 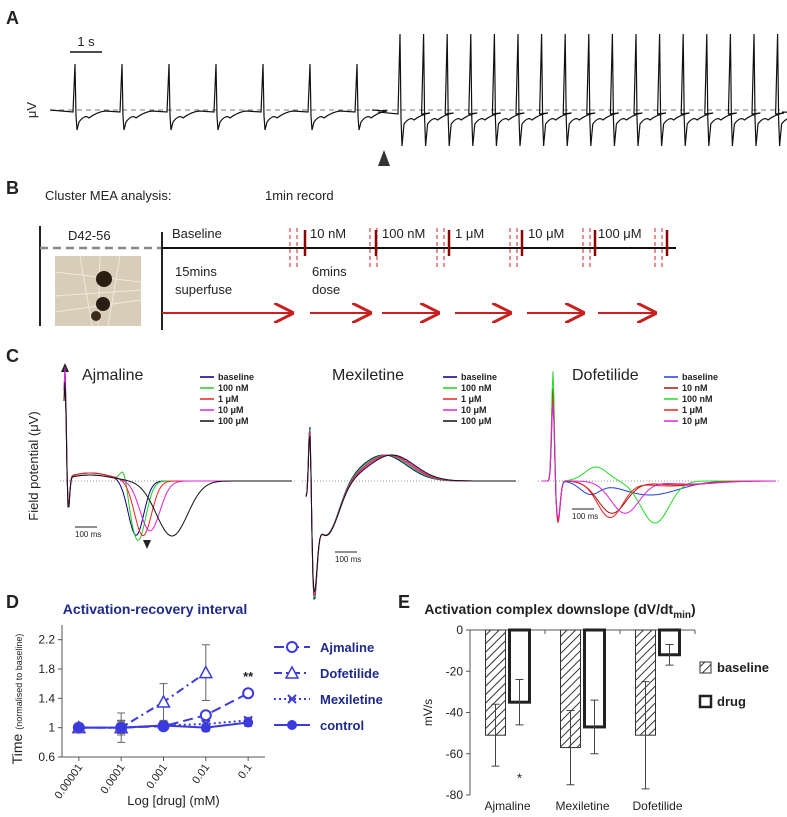 I want to click on x-tick-label: Dofetilide, so click(x=657, y=806).